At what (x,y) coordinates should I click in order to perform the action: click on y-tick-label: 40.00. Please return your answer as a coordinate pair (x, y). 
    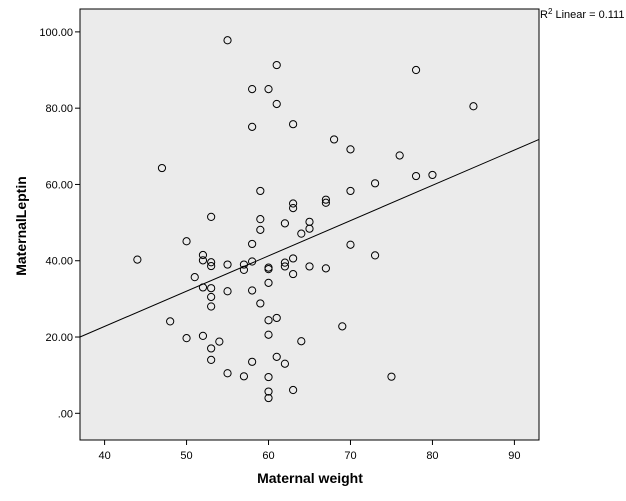
    Looking at the image, I should click on (59, 262).